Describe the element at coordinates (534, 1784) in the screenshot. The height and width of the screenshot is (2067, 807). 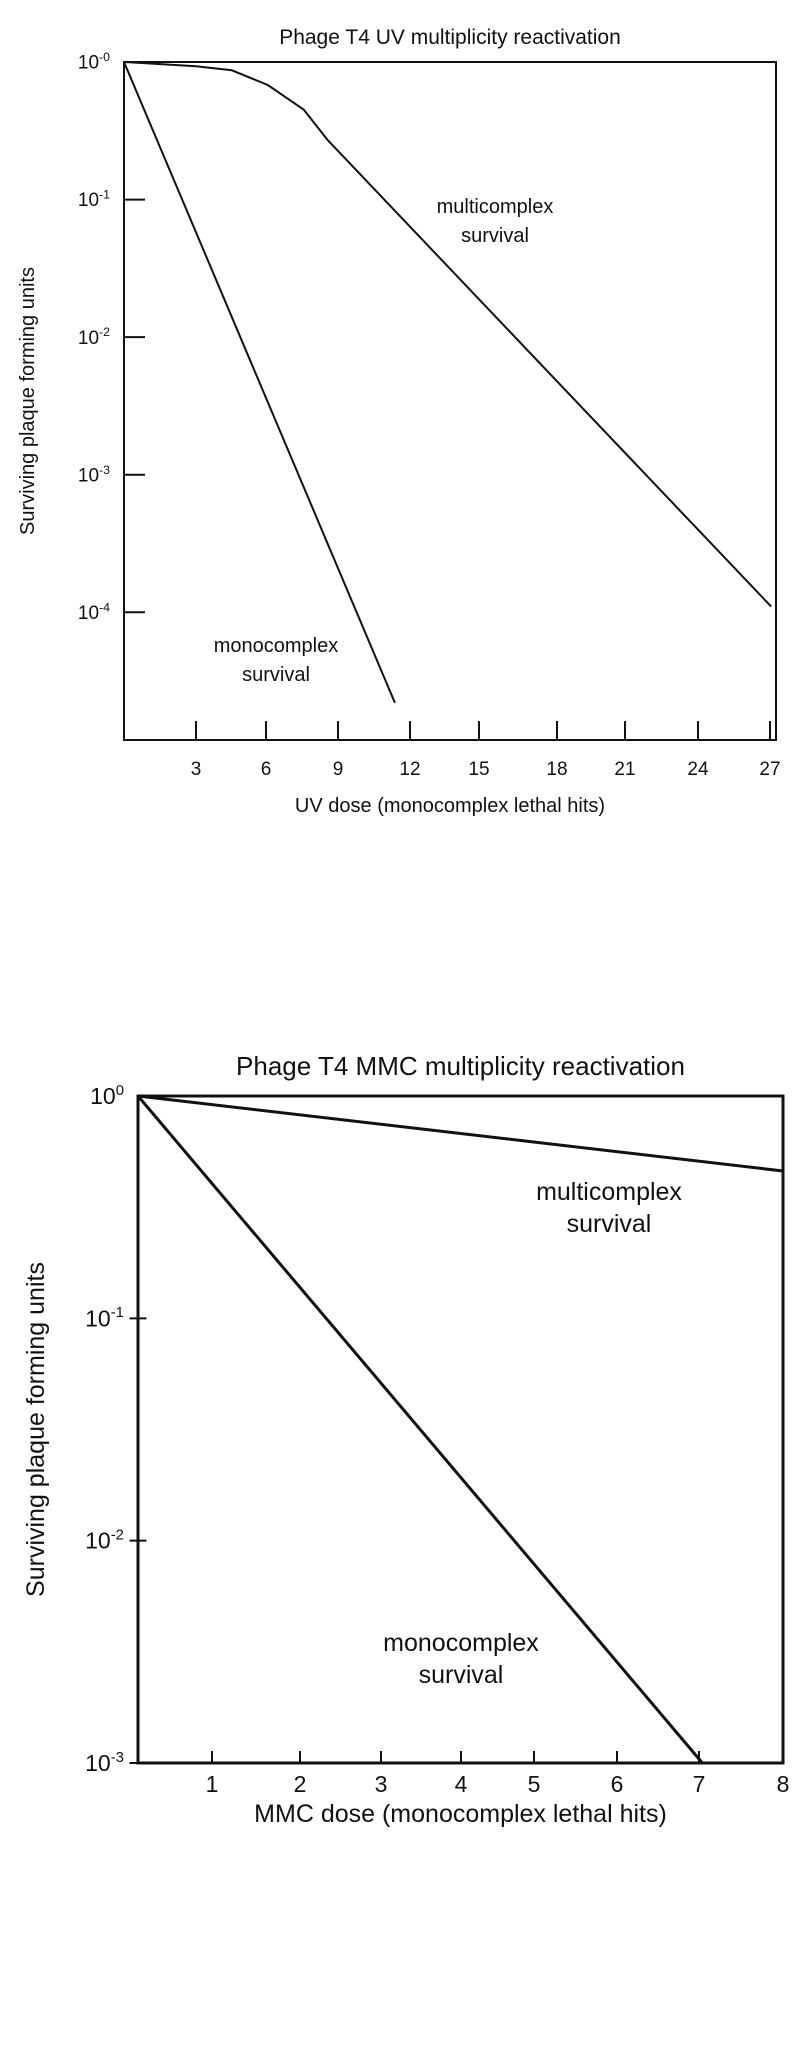
I see `x-tick-label: 5` at that location.